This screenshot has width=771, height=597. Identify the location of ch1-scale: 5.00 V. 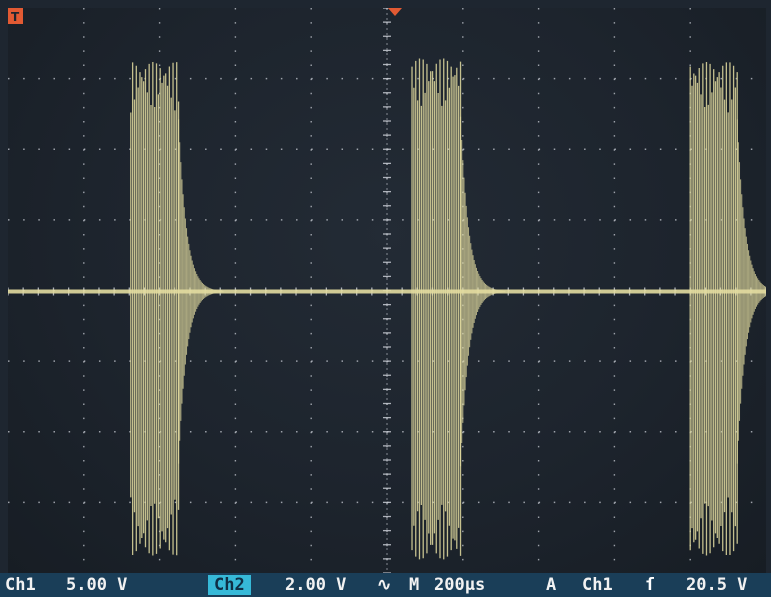
(97, 585).